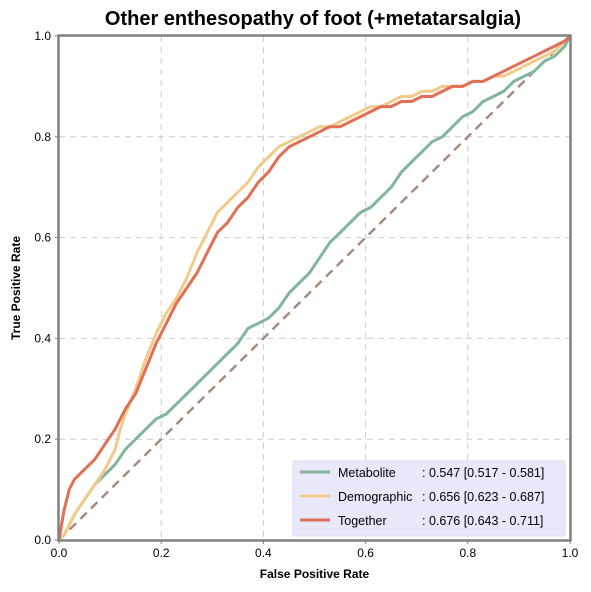  What do you see at coordinates (42, 137) in the screenshot?
I see `y-tick-label-4: 0.8` at bounding box center [42, 137].